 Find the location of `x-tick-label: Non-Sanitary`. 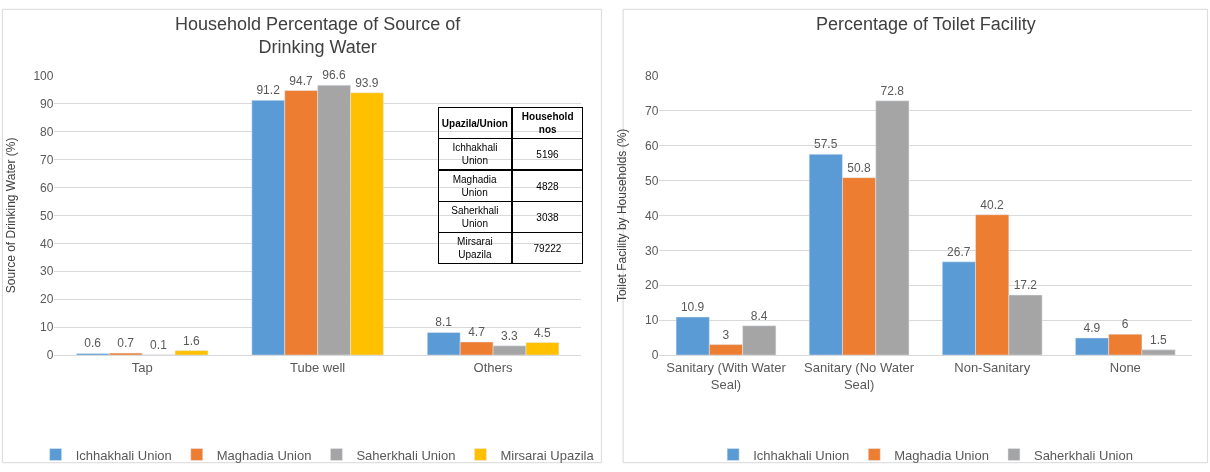

x-tick-label: Non-Sanitary is located at coordinates (992, 367).